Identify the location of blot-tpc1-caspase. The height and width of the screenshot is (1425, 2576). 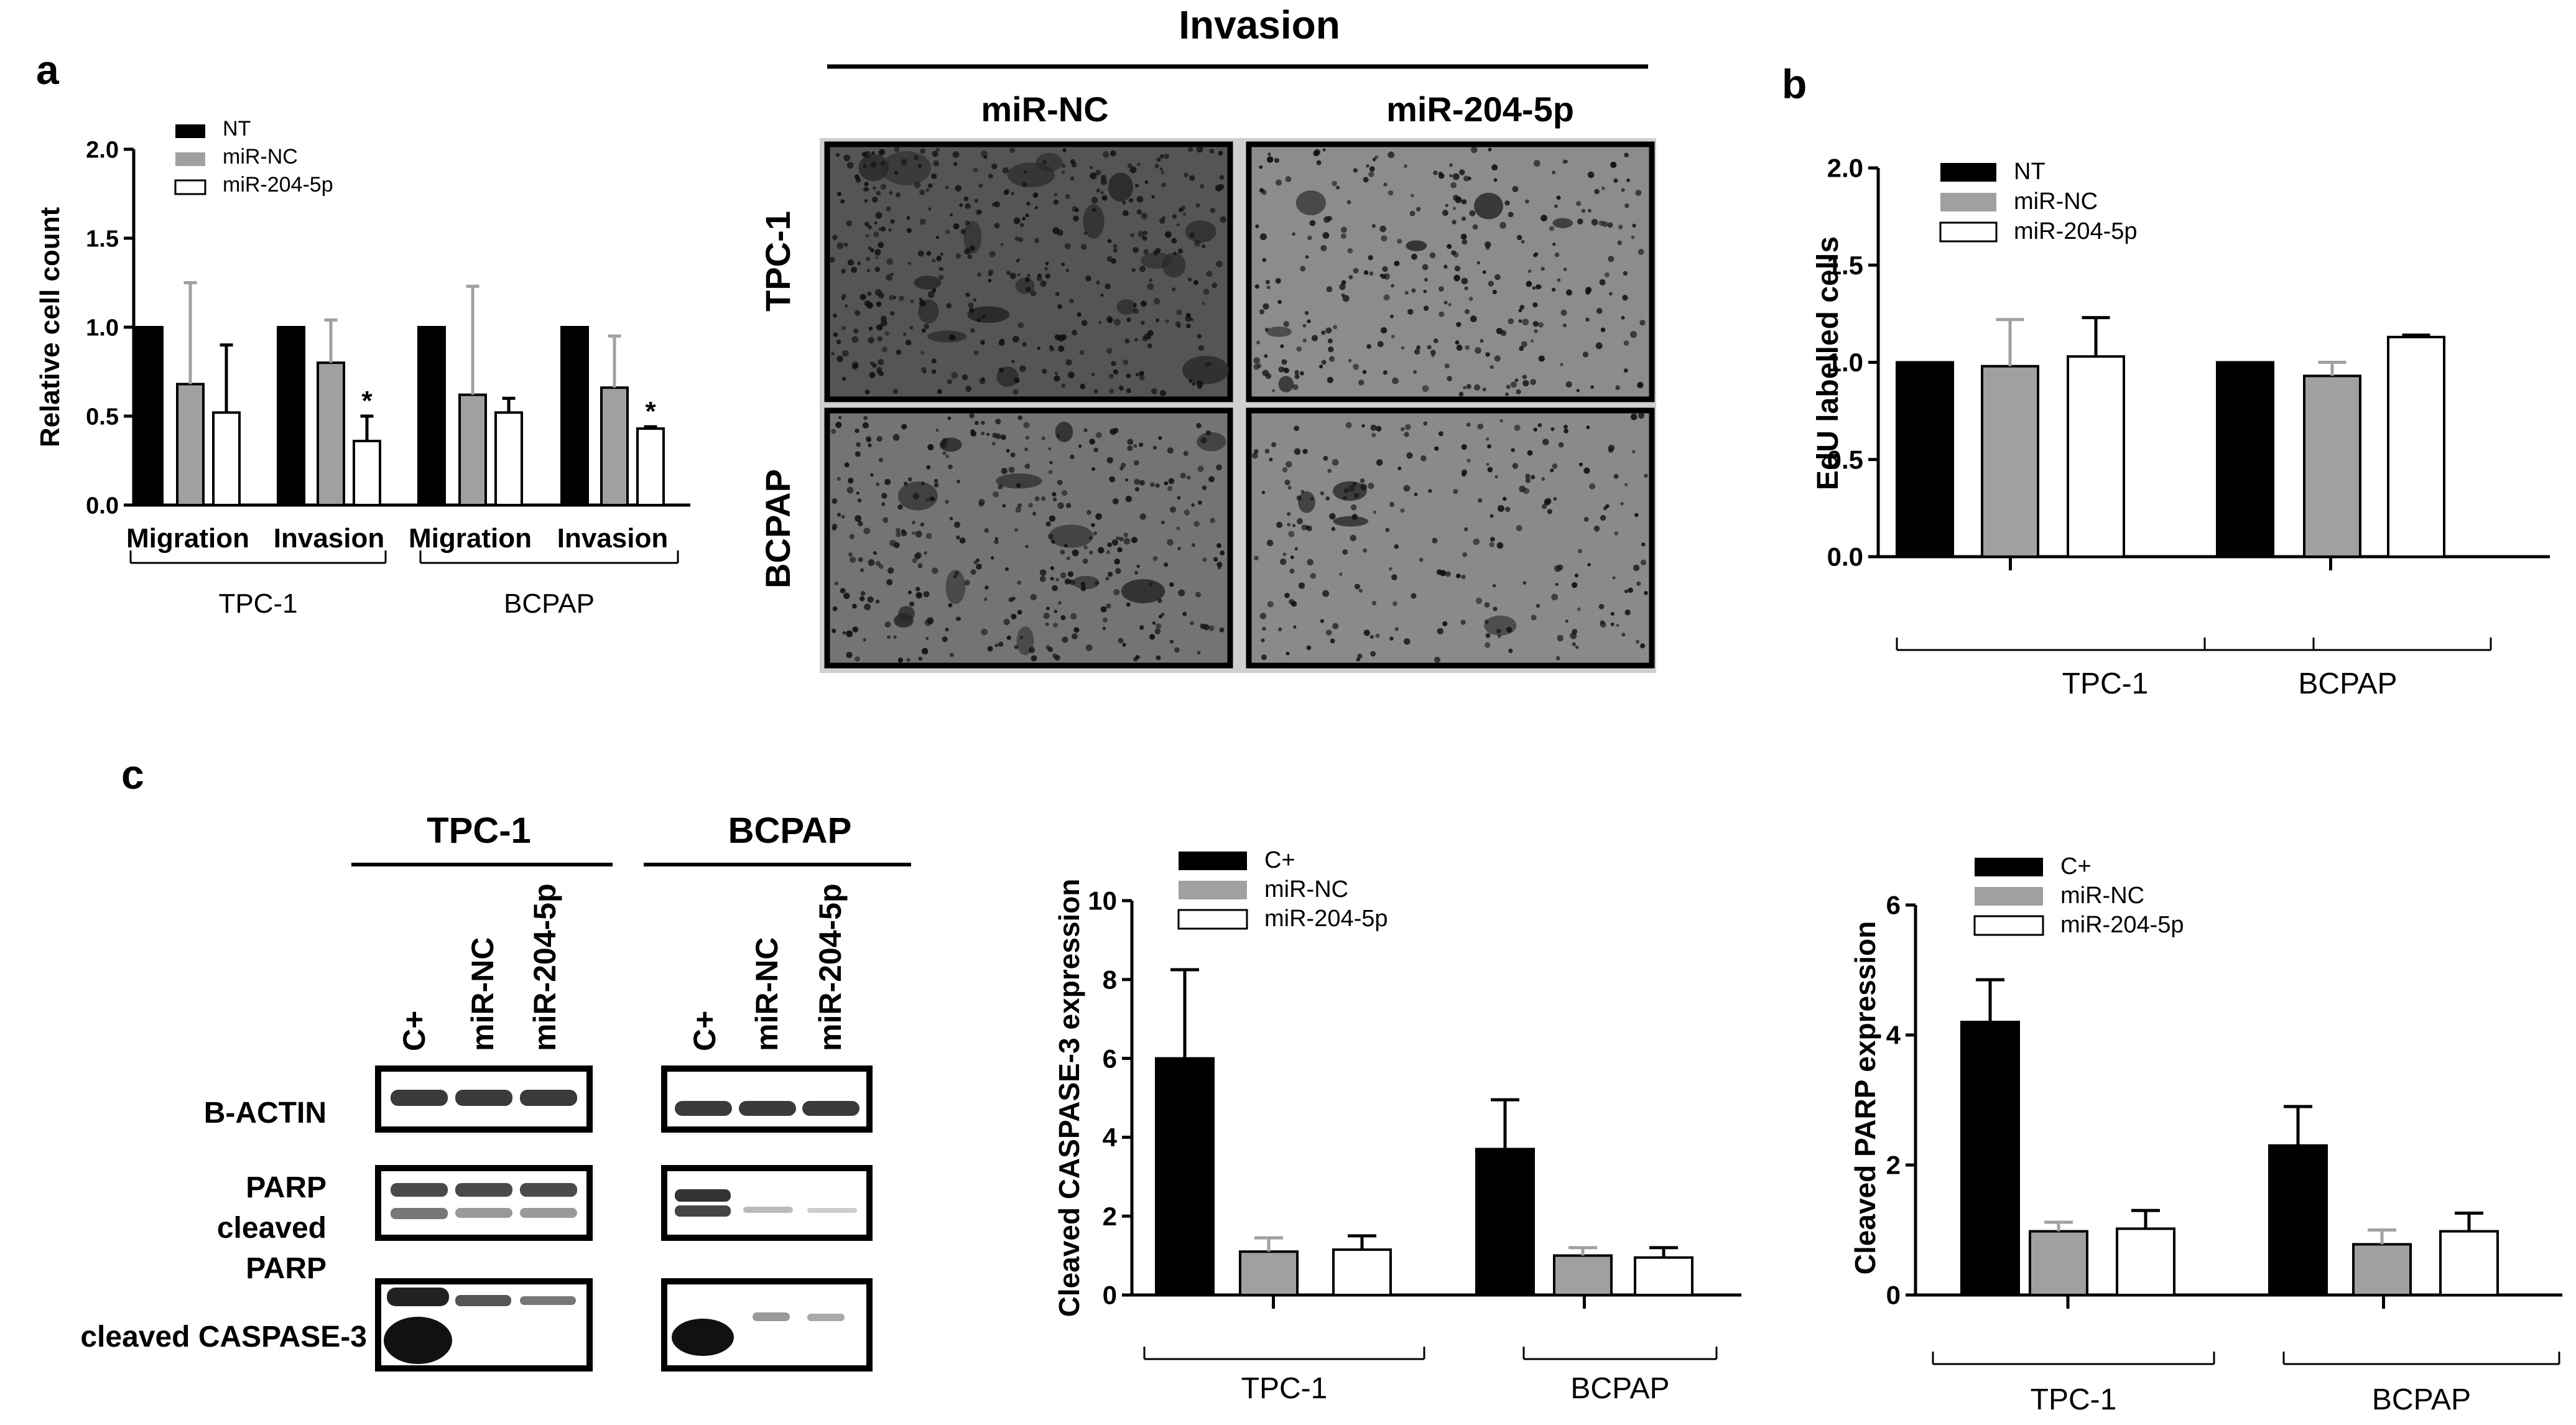
(484, 1325).